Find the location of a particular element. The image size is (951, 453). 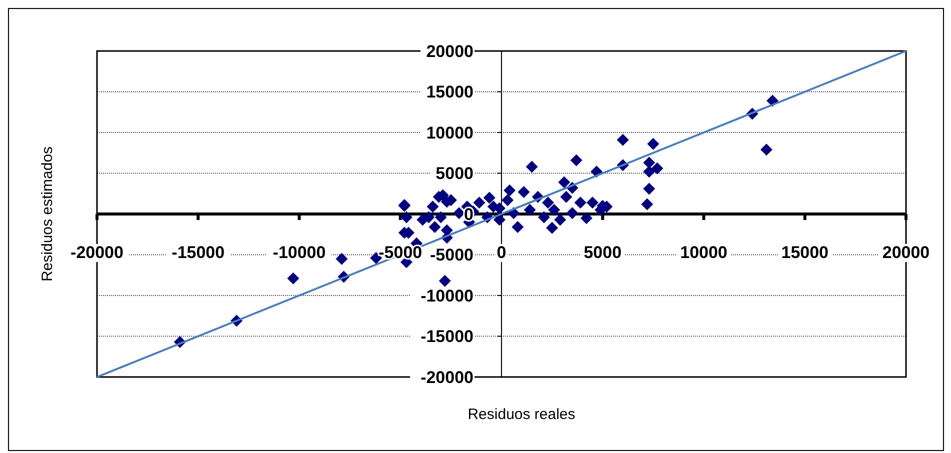

x-tick-label: 10000 is located at coordinates (704, 252).